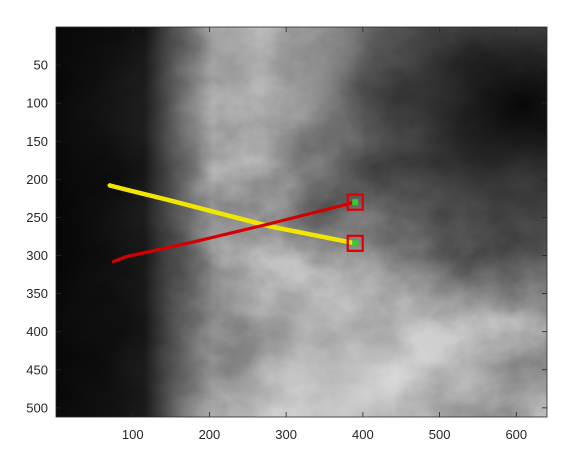 The width and height of the screenshot is (584, 467). What do you see at coordinates (37, 141) in the screenshot?
I see `y-tick-label-150: 150` at bounding box center [37, 141].